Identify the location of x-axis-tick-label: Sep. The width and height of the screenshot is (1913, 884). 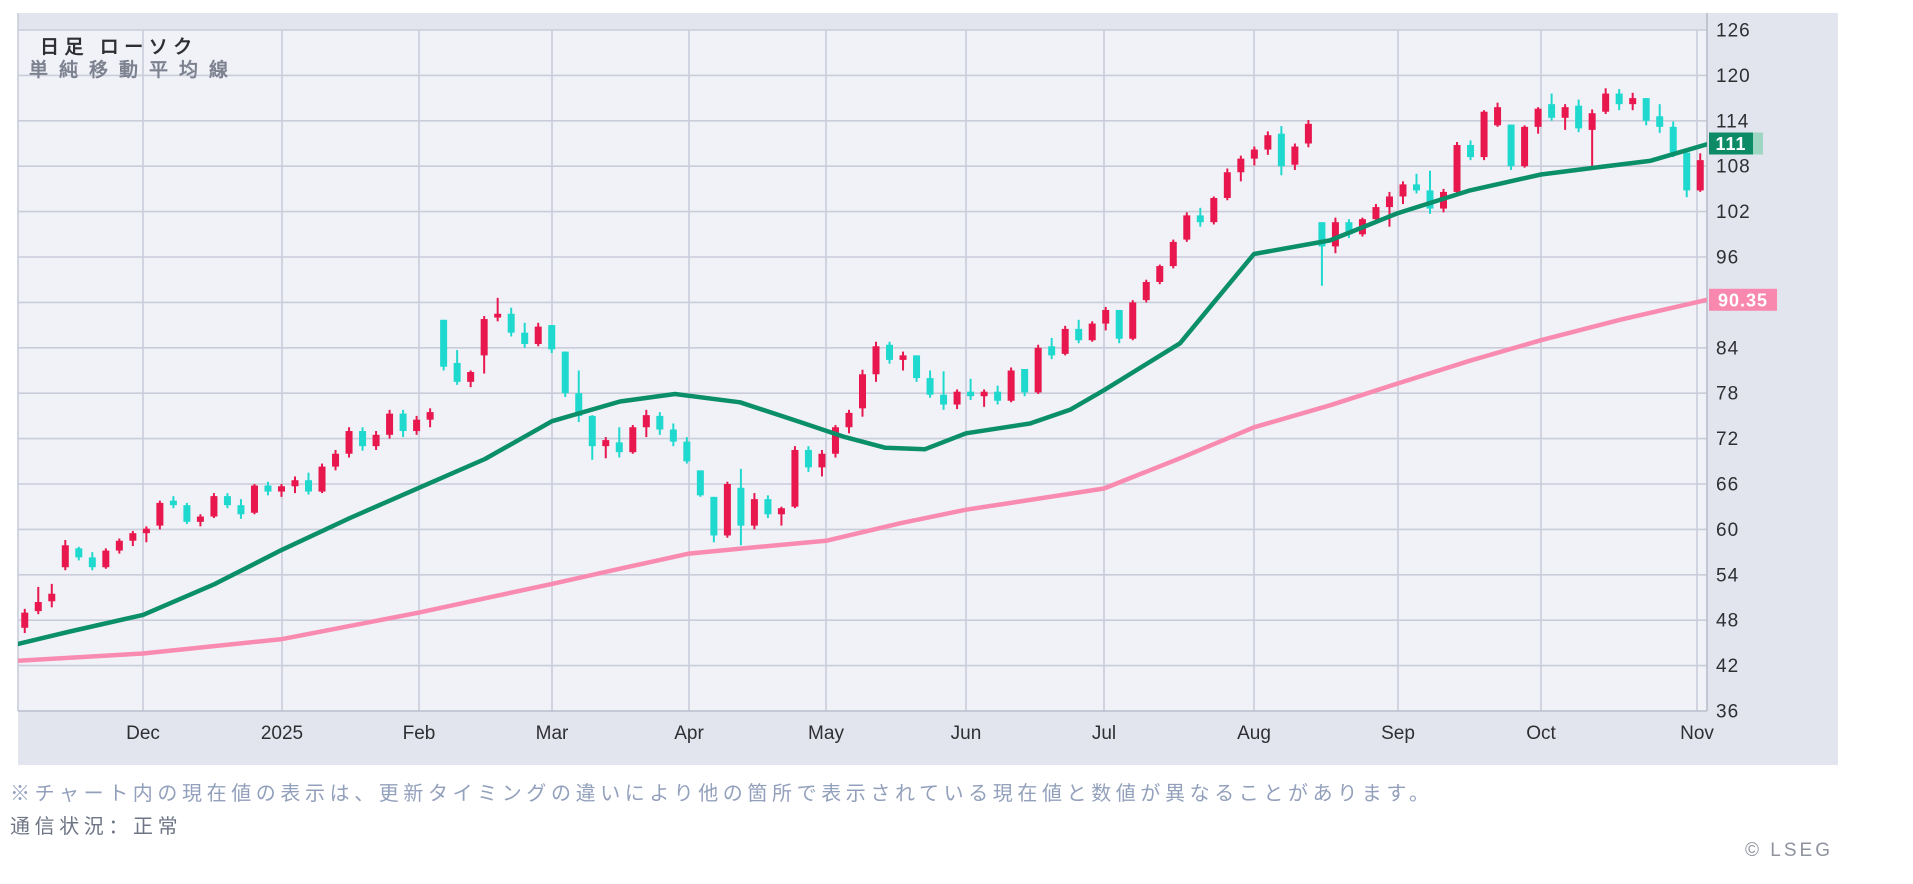
(1398, 733).